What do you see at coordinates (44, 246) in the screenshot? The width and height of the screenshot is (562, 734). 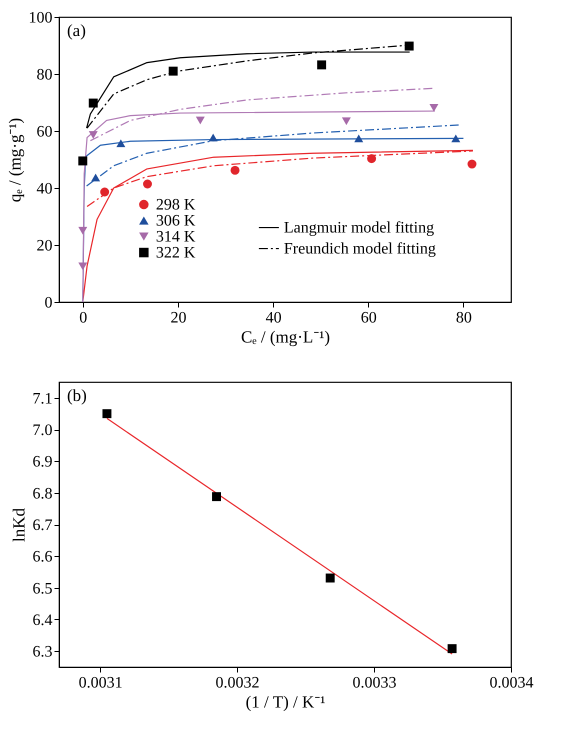 I see `y-tick-label: 20` at bounding box center [44, 246].